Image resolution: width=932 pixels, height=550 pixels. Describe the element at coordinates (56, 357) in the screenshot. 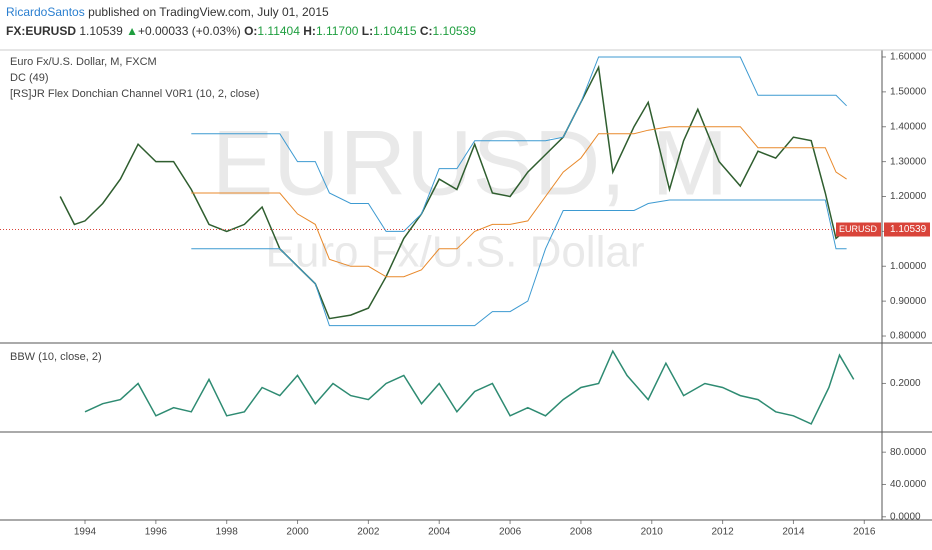

I see `pane-title: BBW (10, close, 2)` at that location.